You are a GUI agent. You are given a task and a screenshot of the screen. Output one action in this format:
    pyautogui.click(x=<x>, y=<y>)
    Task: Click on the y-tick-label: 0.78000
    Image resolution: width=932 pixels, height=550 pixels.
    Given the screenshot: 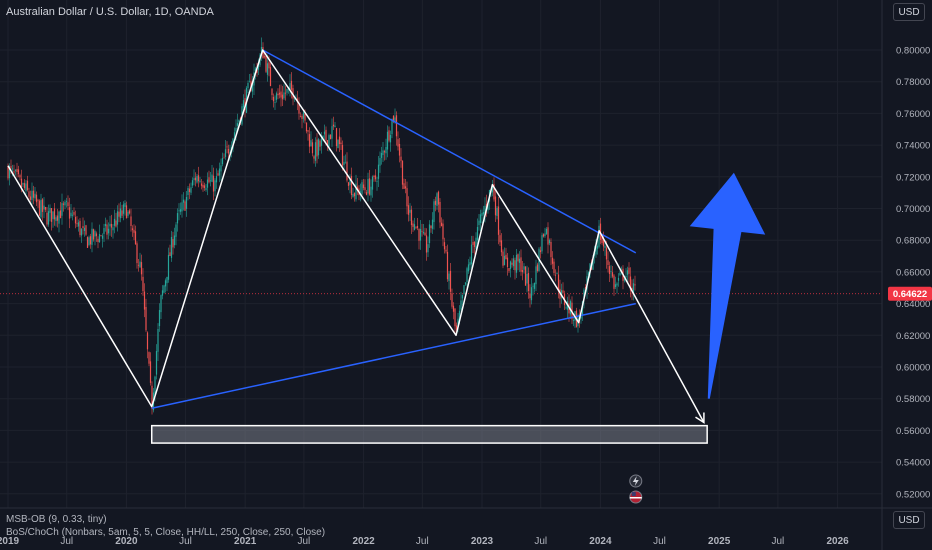 What is the action you would take?
    pyautogui.click(x=913, y=82)
    